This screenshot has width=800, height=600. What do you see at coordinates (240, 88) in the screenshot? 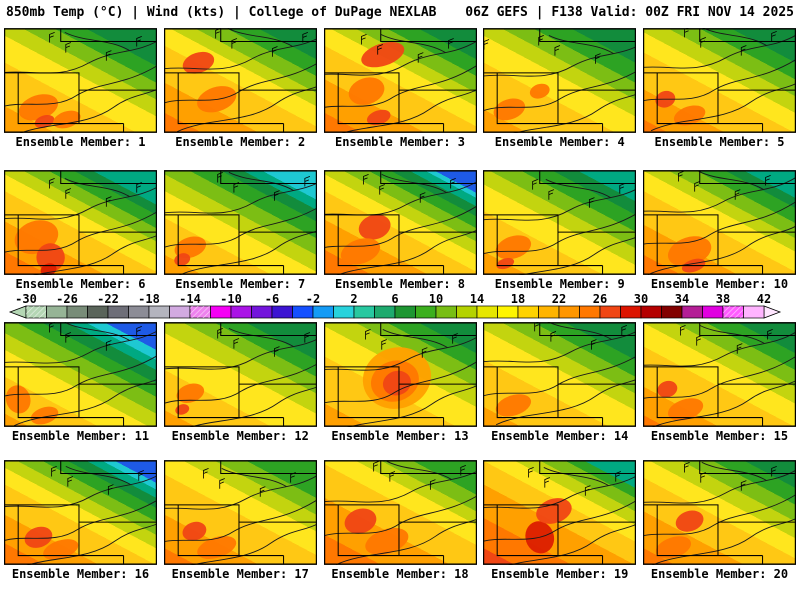
I see `ensemble-member-cell: Ensemble Member: 2` at bounding box center [240, 88].